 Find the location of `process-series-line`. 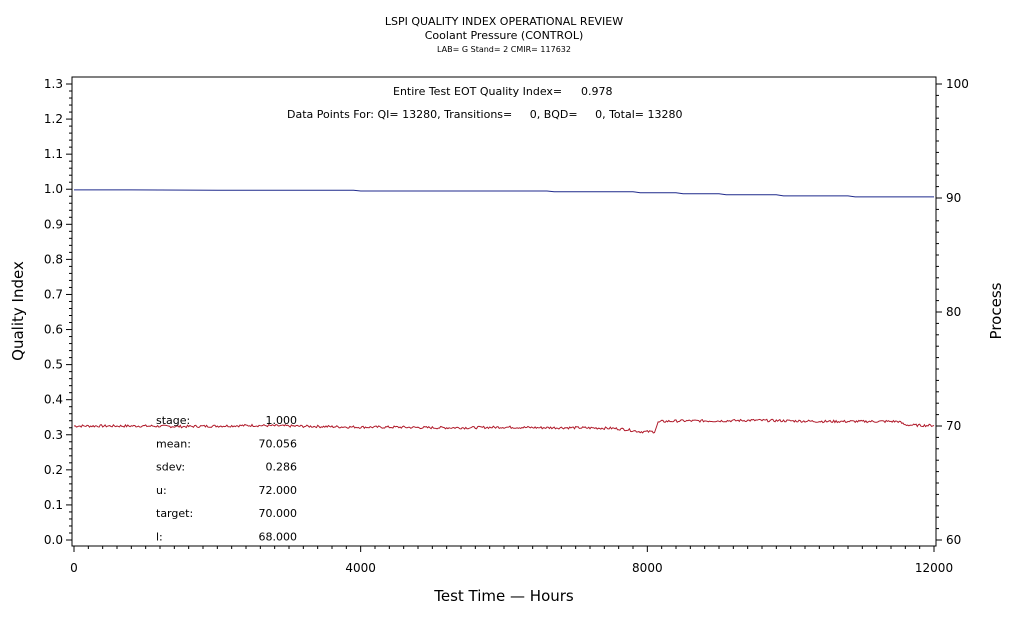

process-series-line is located at coordinates (504, 426).